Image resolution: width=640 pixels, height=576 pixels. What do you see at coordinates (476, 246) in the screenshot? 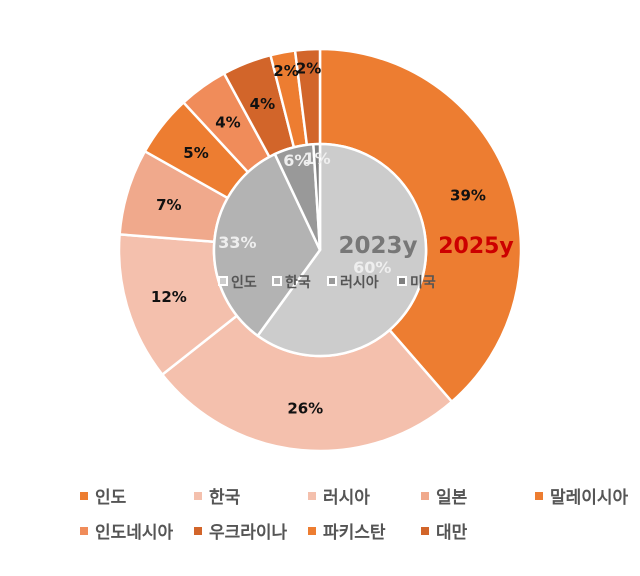
I see `outer-series-title: 2025y` at bounding box center [476, 246].